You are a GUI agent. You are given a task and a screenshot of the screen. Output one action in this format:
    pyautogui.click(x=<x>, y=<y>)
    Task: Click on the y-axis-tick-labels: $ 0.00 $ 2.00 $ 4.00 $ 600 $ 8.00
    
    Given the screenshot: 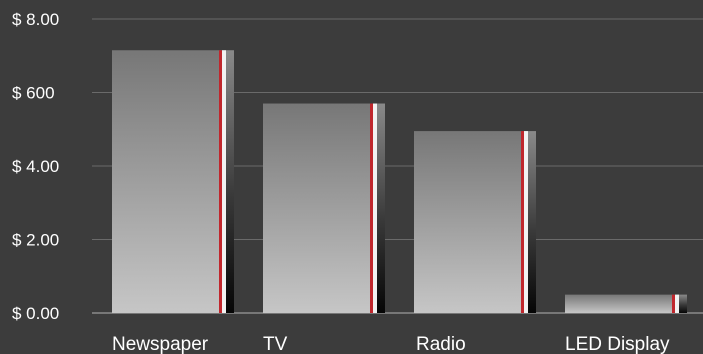 What is the action you would take?
    pyautogui.click(x=35, y=166)
    